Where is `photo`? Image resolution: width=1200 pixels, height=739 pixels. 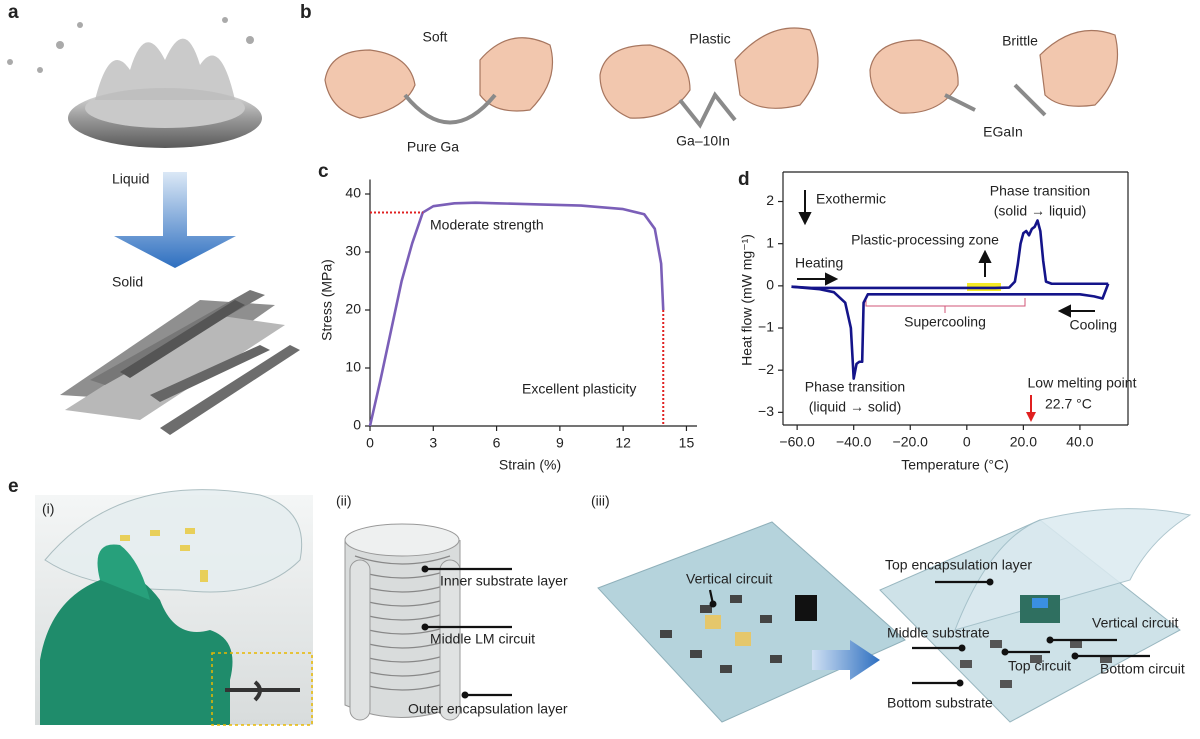 photo is located at coordinates (174, 607).